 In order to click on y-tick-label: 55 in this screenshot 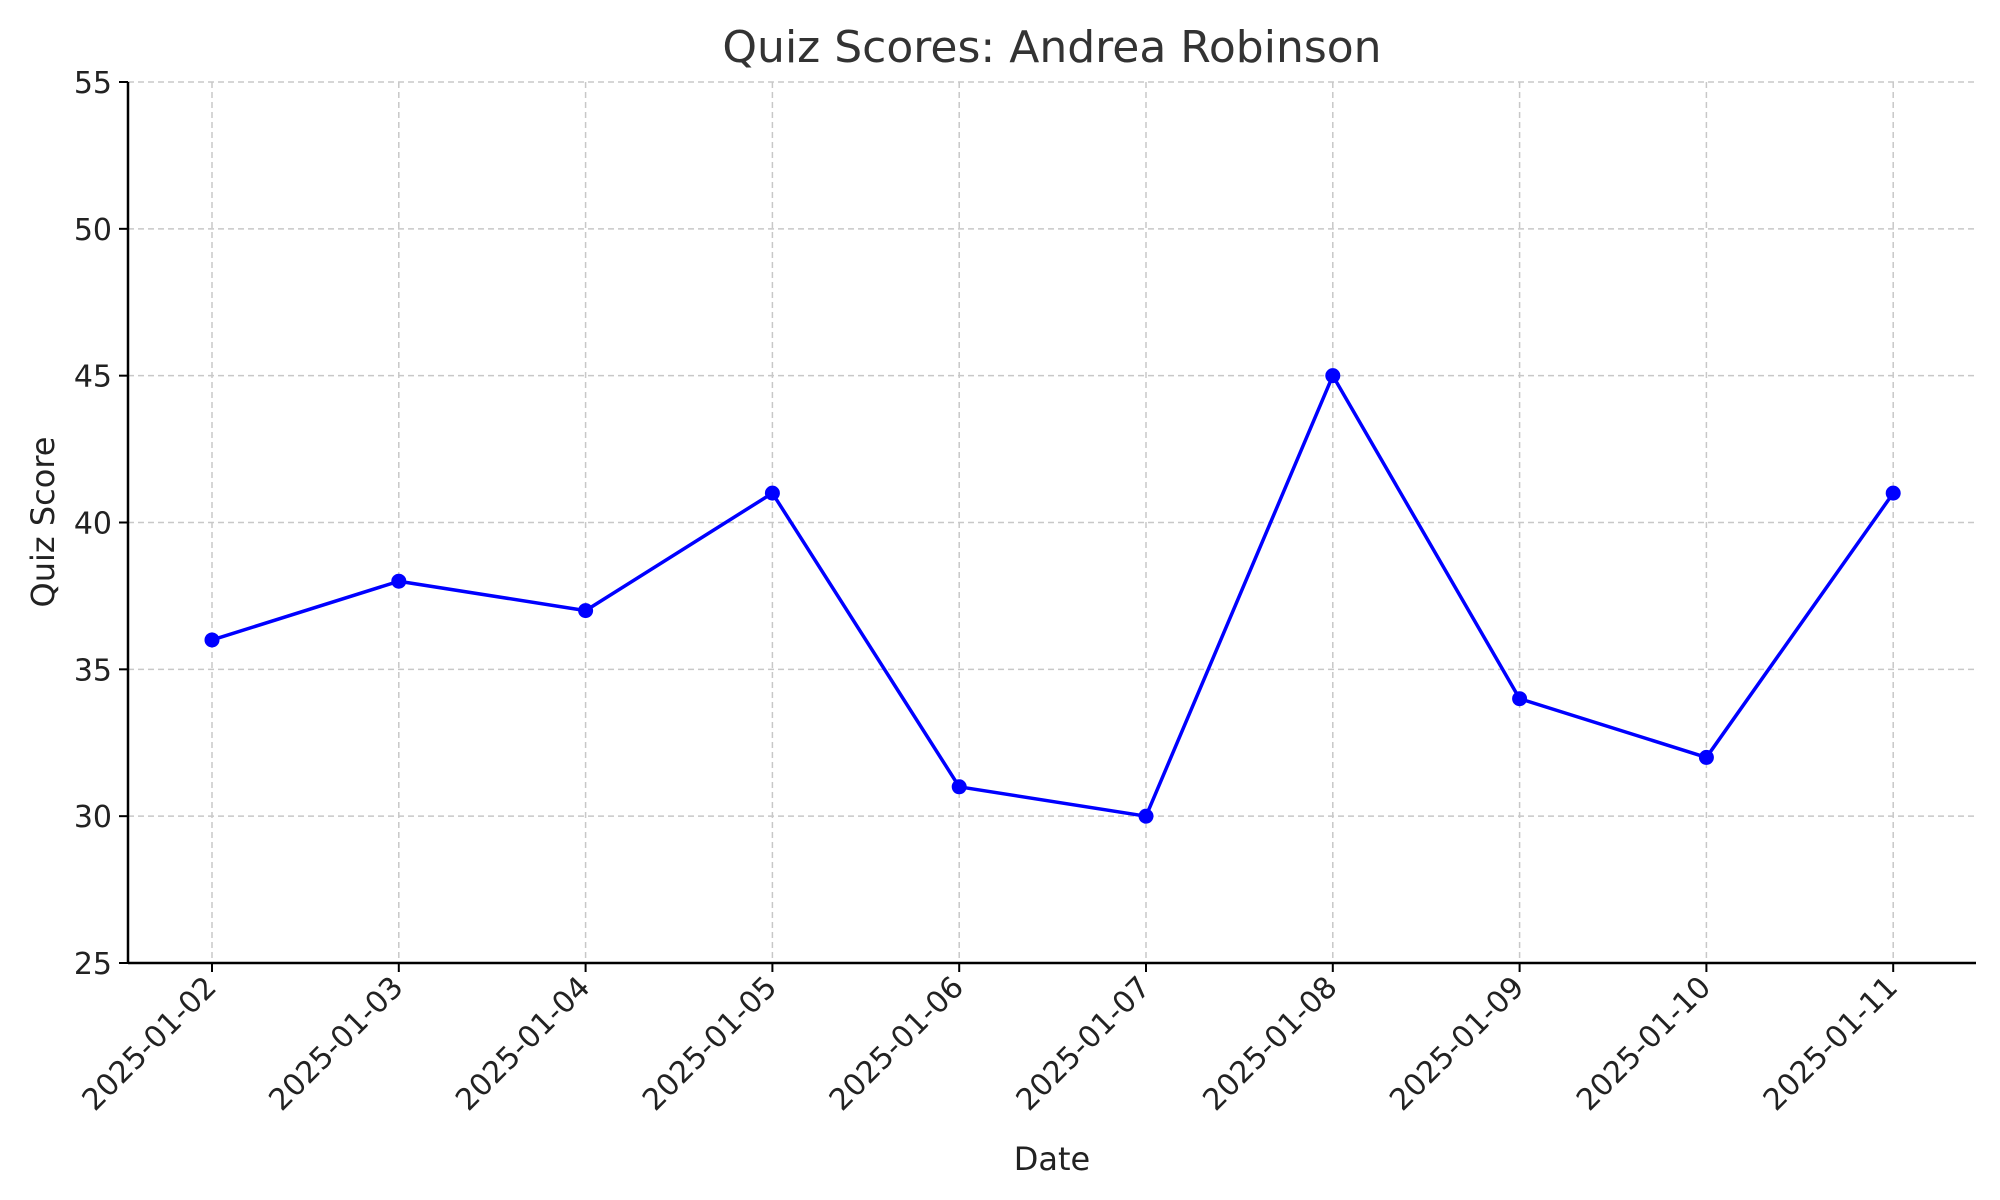, I will do `click(93, 83)`.